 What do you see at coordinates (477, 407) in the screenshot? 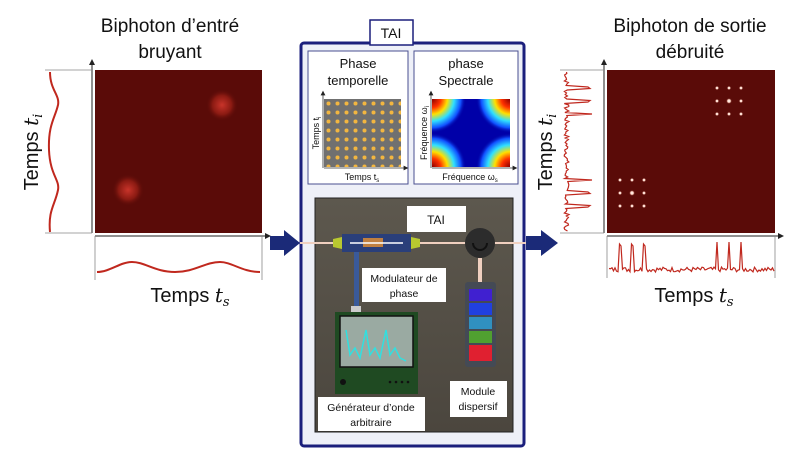
I see `dispersive-label-line2: dispersif` at bounding box center [477, 407].